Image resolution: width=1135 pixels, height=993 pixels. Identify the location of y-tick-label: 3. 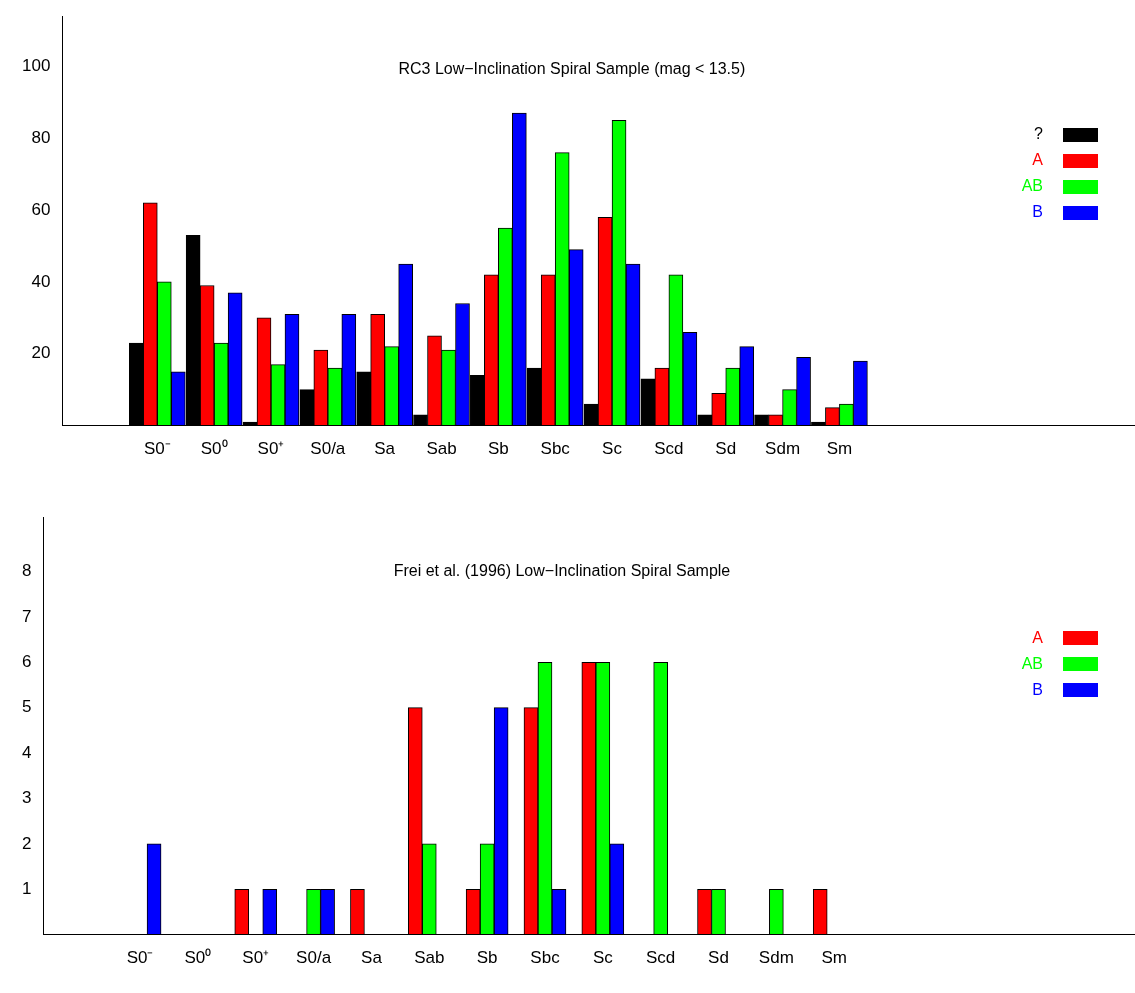
(26, 798).